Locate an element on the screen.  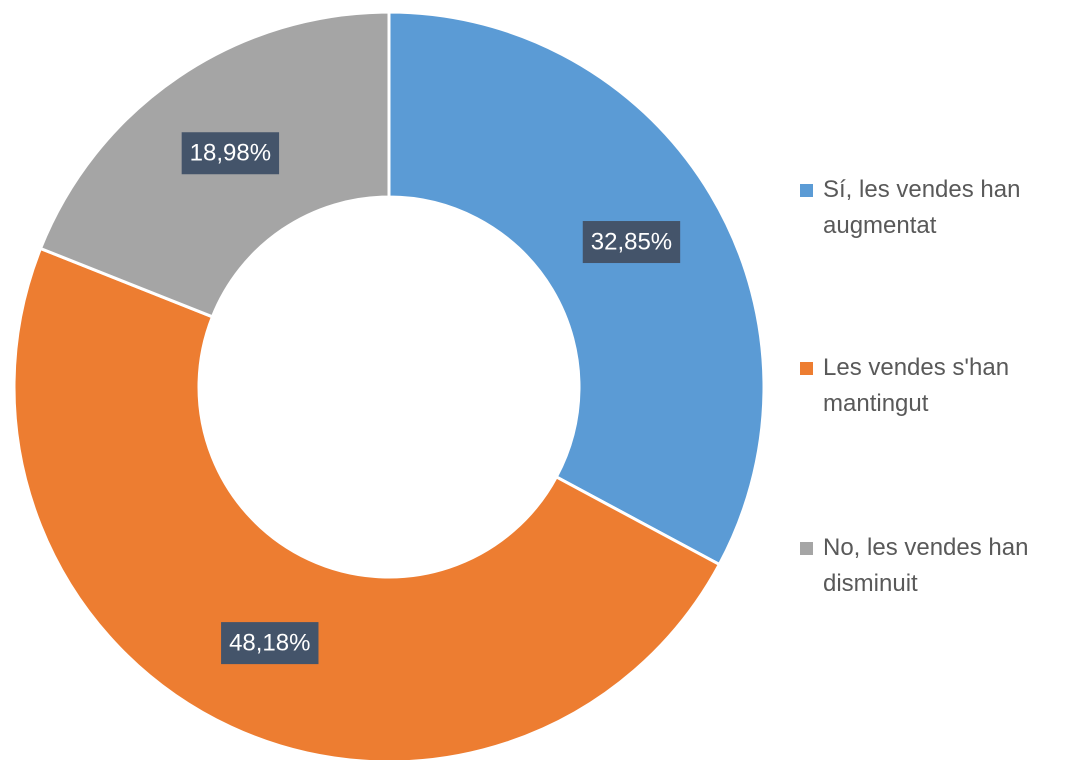
data-label: 32,85% is located at coordinates (631, 242).